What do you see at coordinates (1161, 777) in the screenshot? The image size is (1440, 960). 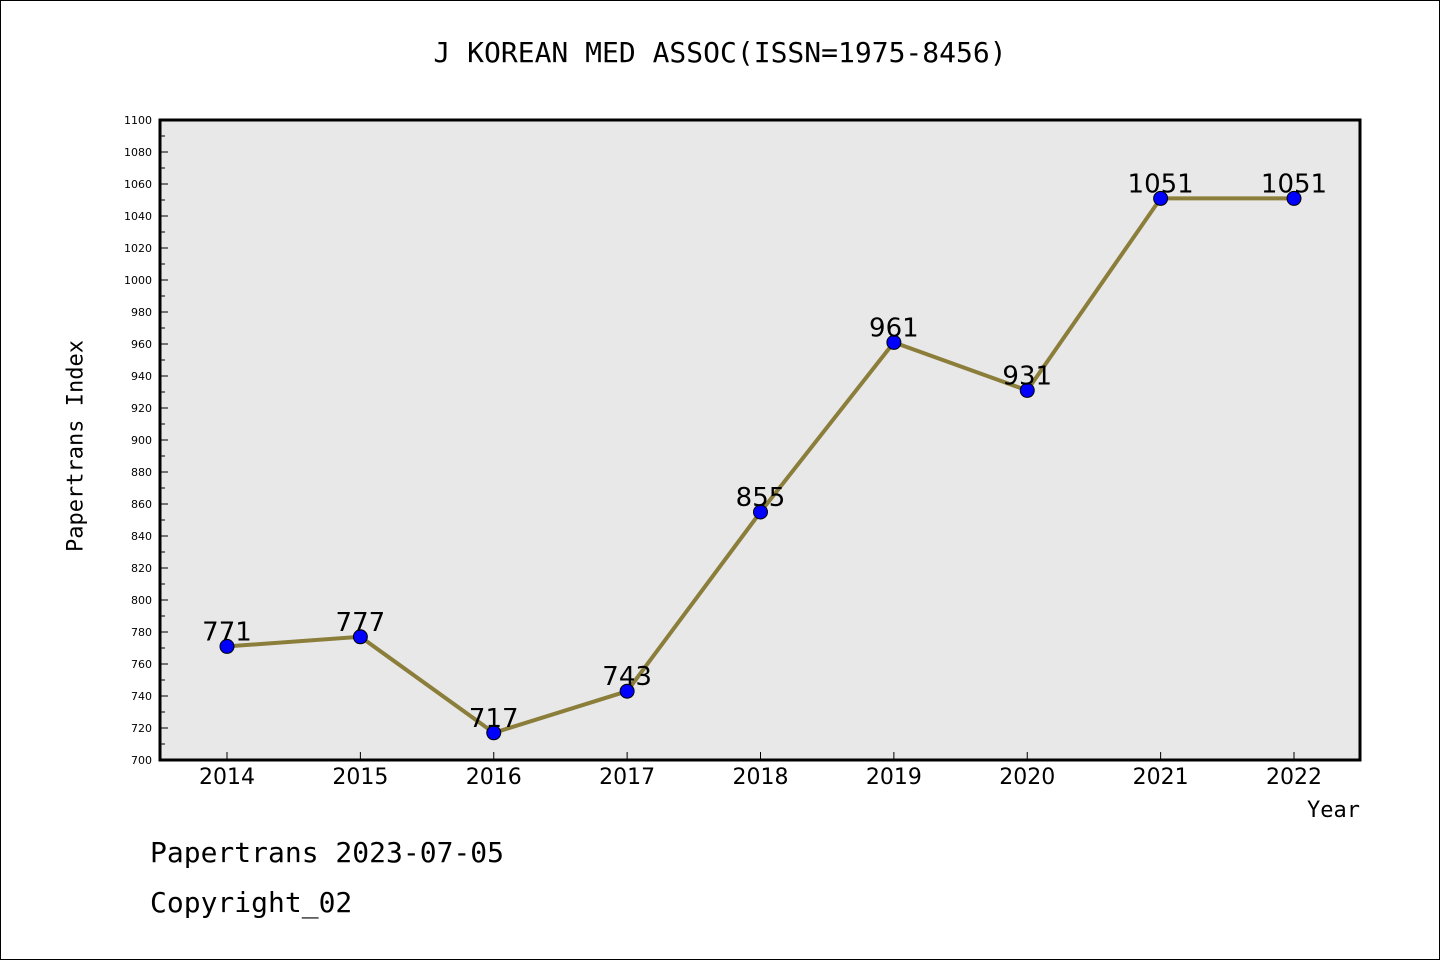 I see `x-tick-label: 2021` at bounding box center [1161, 777].